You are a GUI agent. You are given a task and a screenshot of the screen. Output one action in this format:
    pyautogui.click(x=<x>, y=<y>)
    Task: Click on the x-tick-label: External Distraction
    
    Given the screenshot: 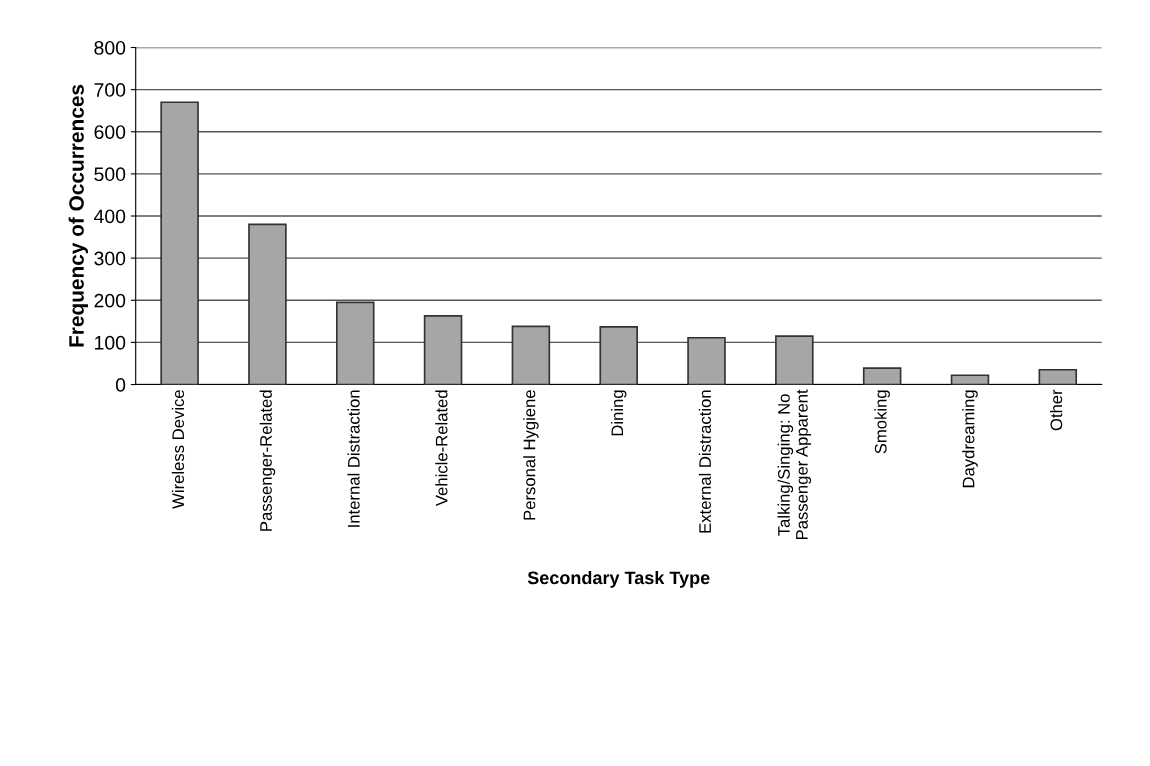 What is the action you would take?
    pyautogui.click(x=704, y=461)
    